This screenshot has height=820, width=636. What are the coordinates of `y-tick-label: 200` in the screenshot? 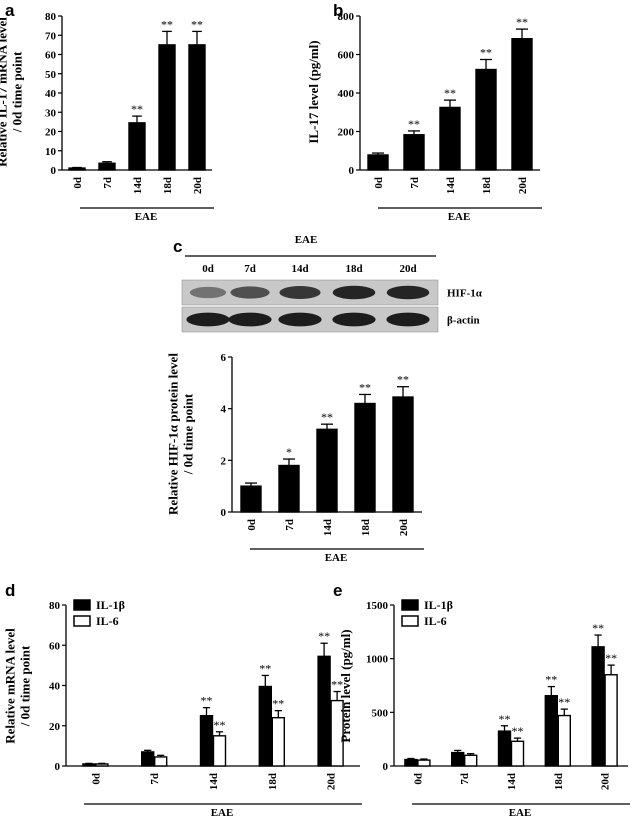 It's located at (346, 133).